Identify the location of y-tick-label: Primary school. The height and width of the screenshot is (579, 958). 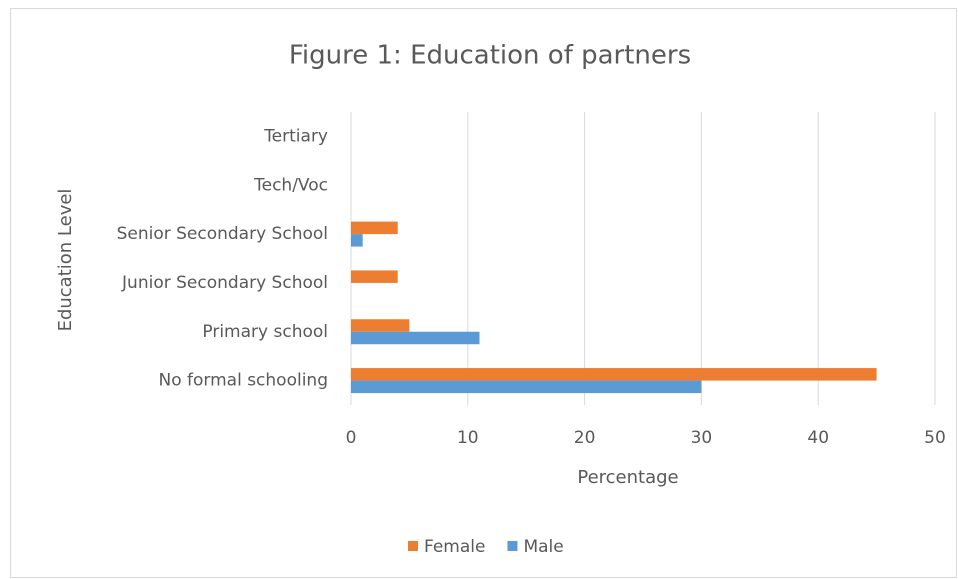
(265, 332).